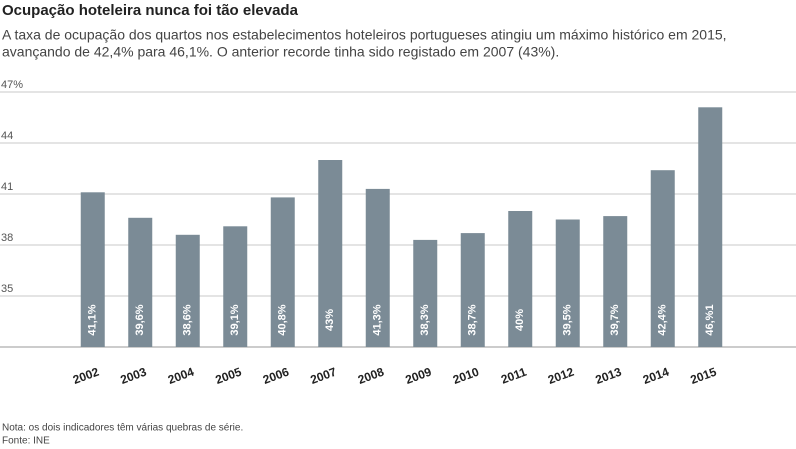 The height and width of the screenshot is (449, 796). Describe the element at coordinates (228, 376) in the screenshot. I see `x-tick-label: 2005` at that location.